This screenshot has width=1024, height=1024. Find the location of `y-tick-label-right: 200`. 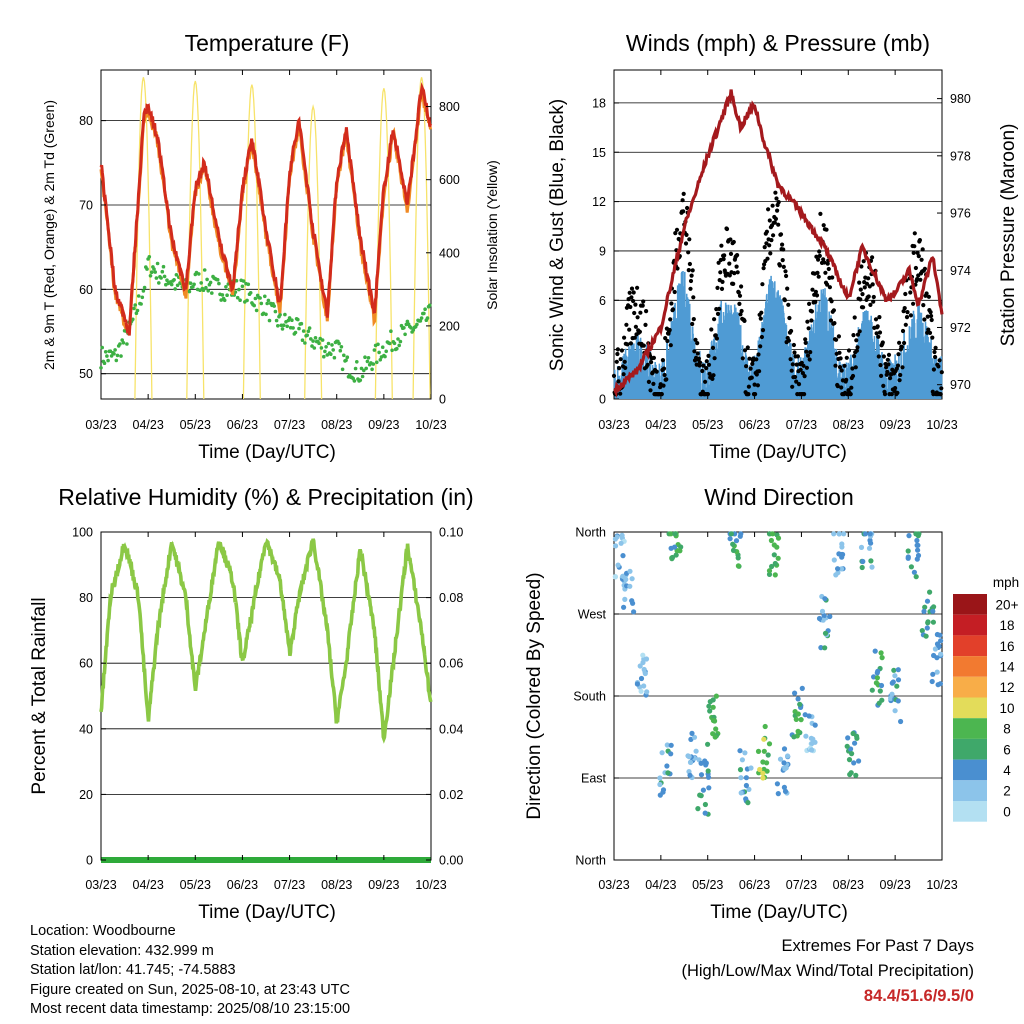

y-tick-label-right: 200 is located at coordinates (449, 326).